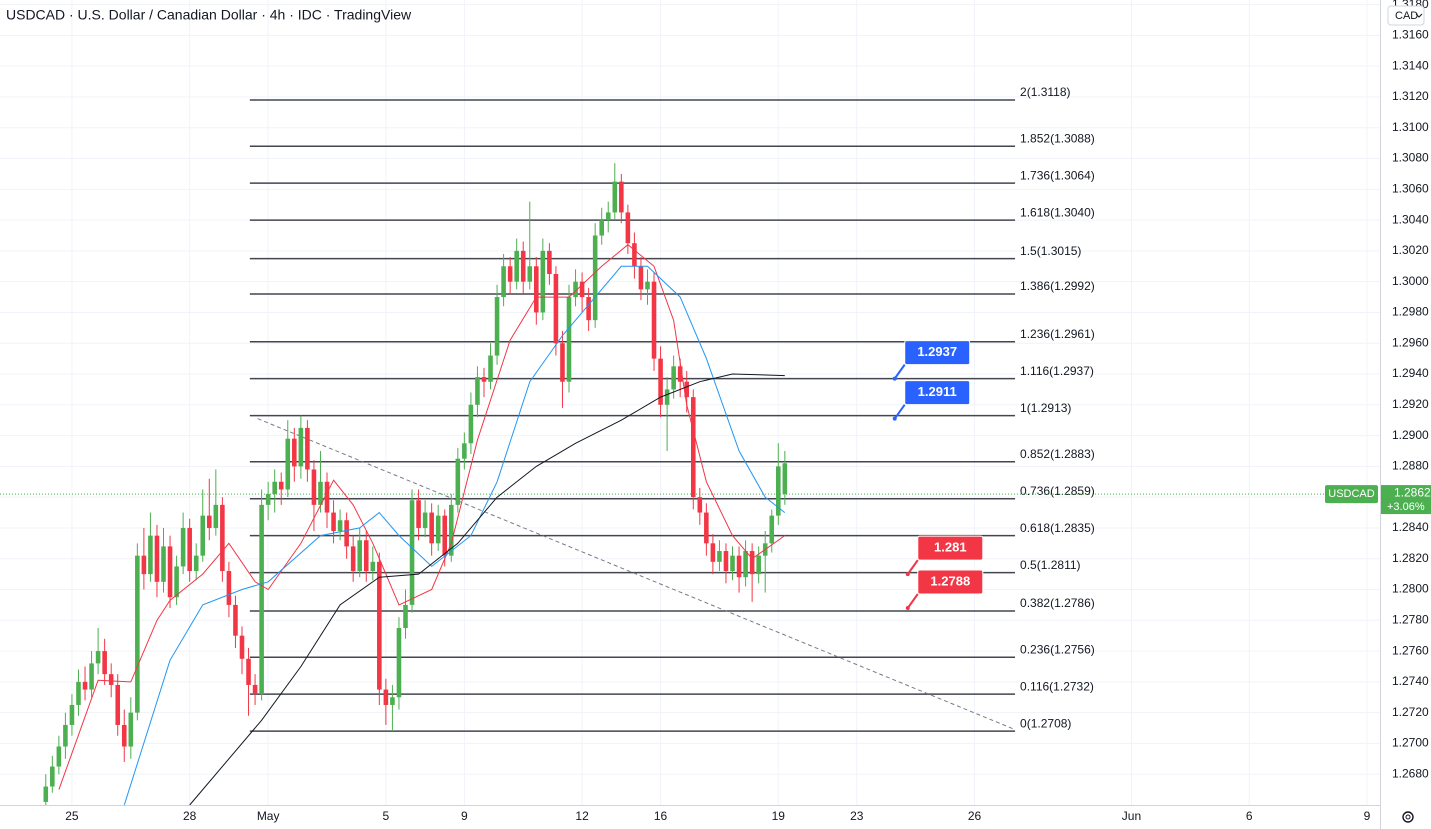 This screenshot has height=829, width=1431. I want to click on y-tick-label: 1.2920, so click(1410, 404).